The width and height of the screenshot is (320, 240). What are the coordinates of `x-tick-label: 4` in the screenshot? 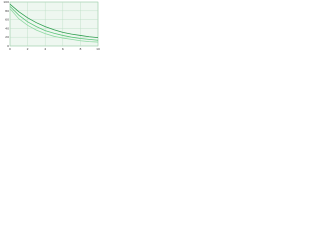 It's located at (45, 49).